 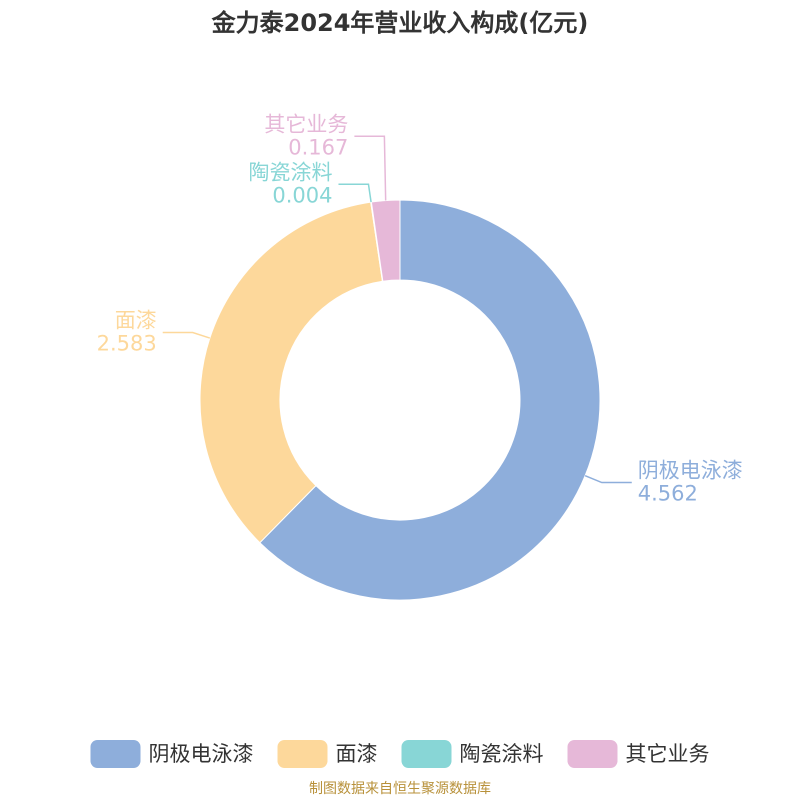 I want to click on value-label: 4.562, so click(x=668, y=494).